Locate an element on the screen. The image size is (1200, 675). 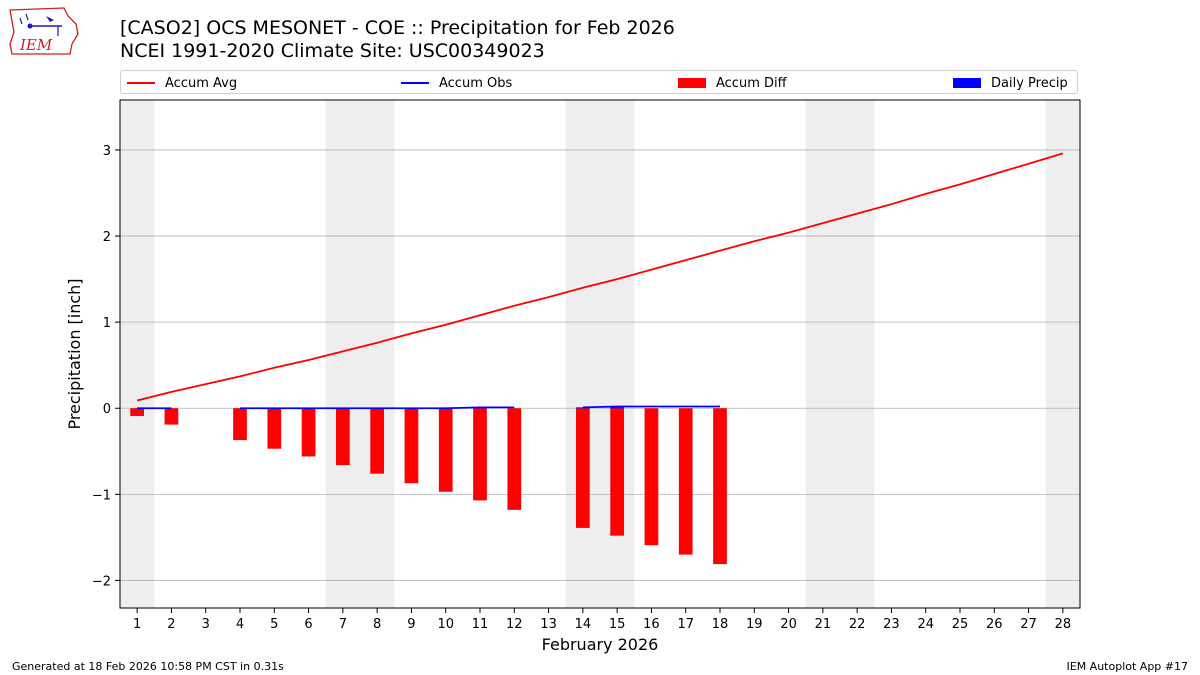
x-tick-label-19: 19 is located at coordinates (754, 624).